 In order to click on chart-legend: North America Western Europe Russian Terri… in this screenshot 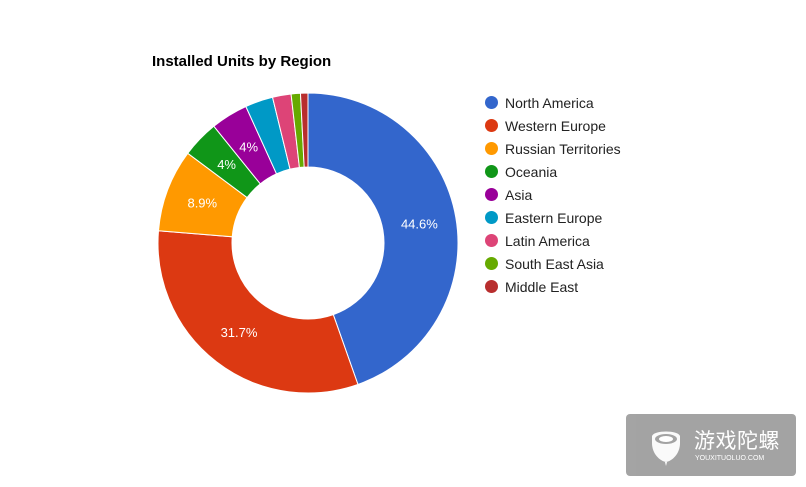, I will do `click(553, 194)`.